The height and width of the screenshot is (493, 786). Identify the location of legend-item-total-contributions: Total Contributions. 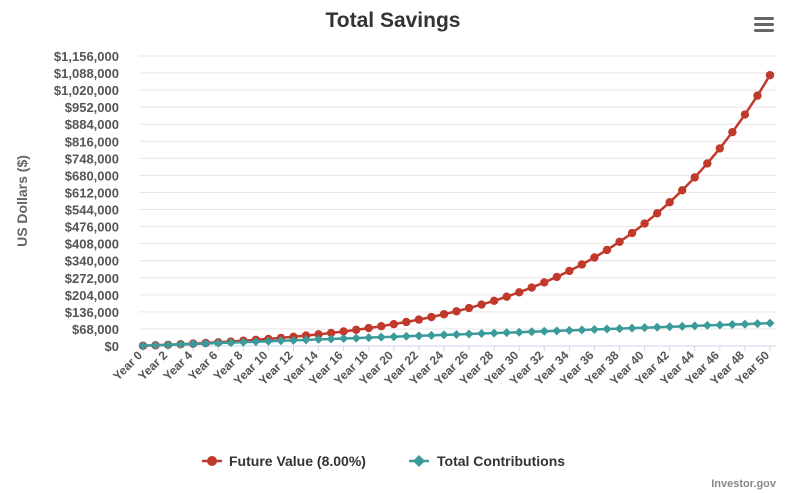
(487, 461).